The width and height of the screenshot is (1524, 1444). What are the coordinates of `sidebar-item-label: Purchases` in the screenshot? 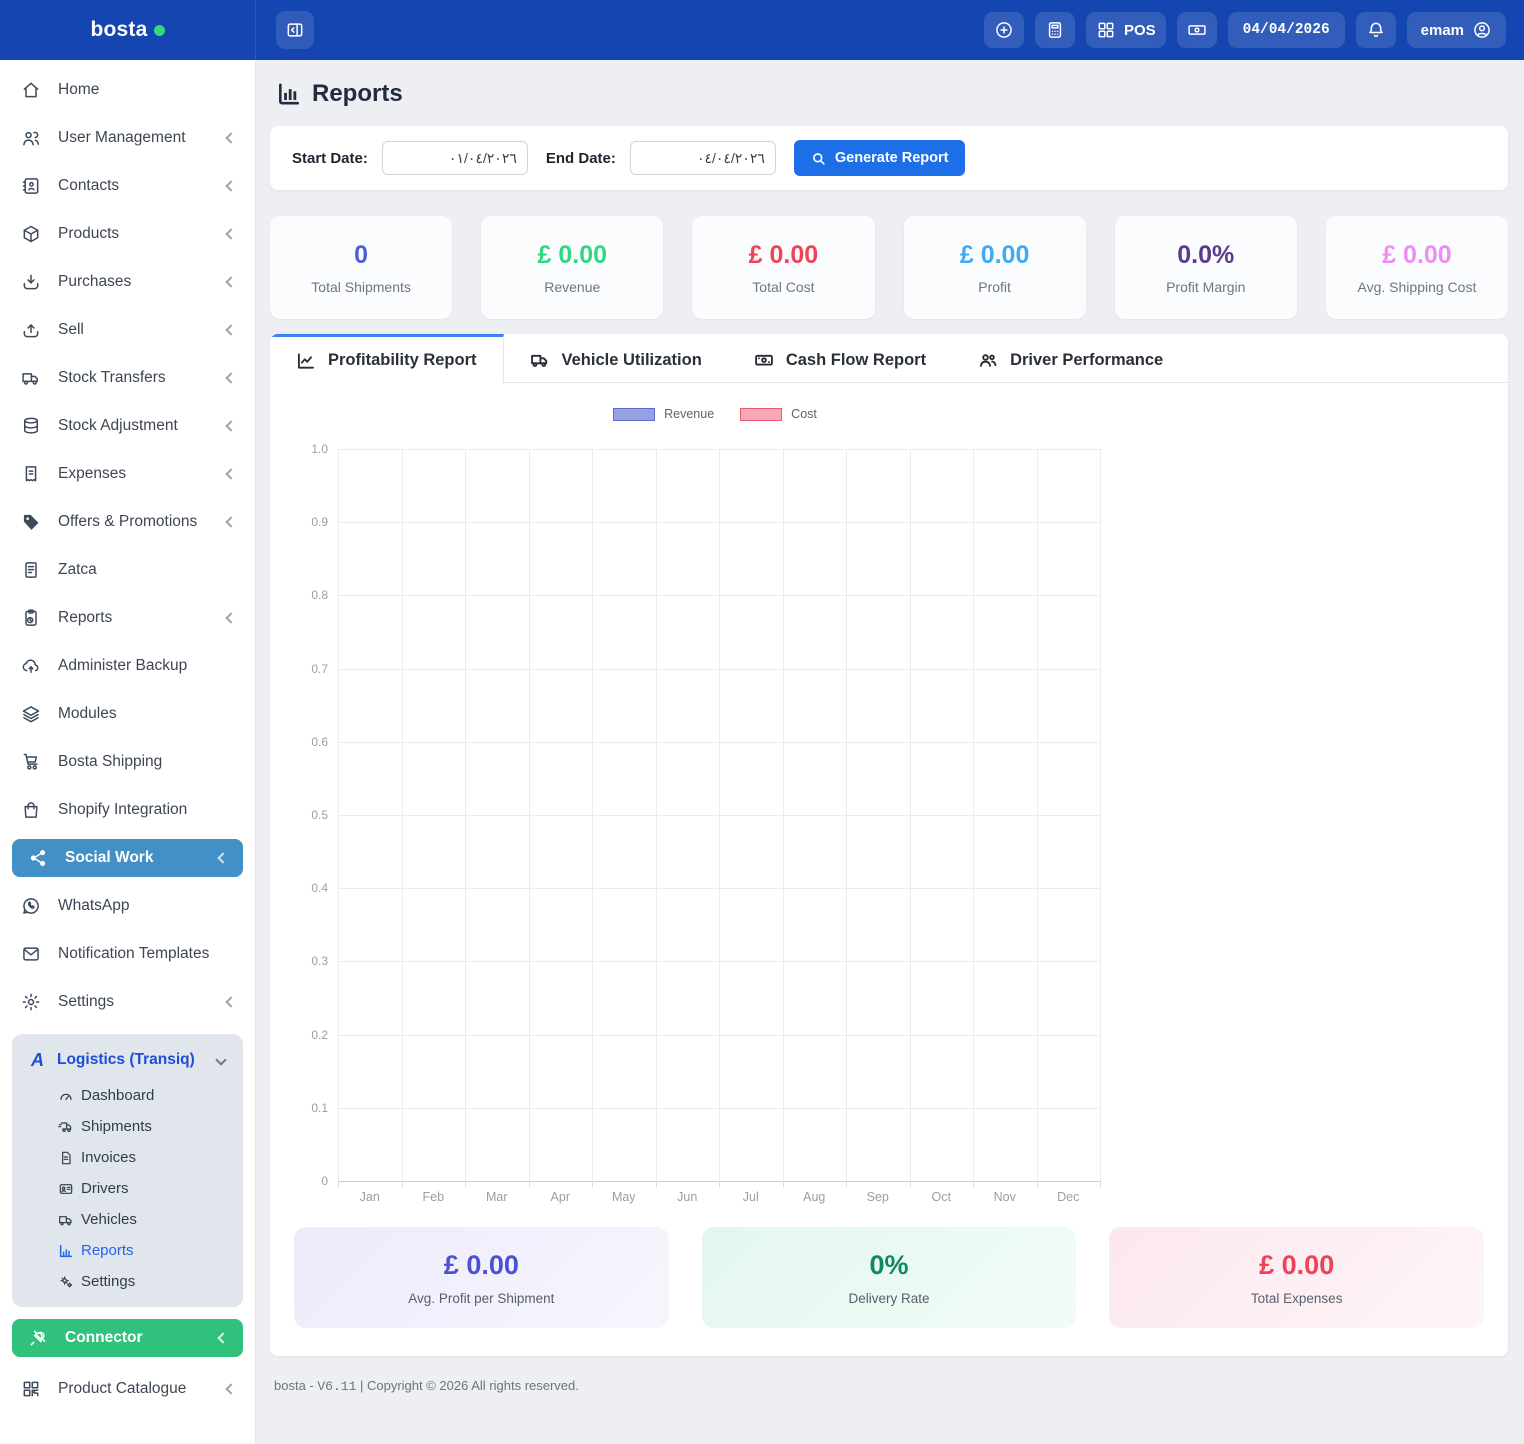 It's located at (95, 281).